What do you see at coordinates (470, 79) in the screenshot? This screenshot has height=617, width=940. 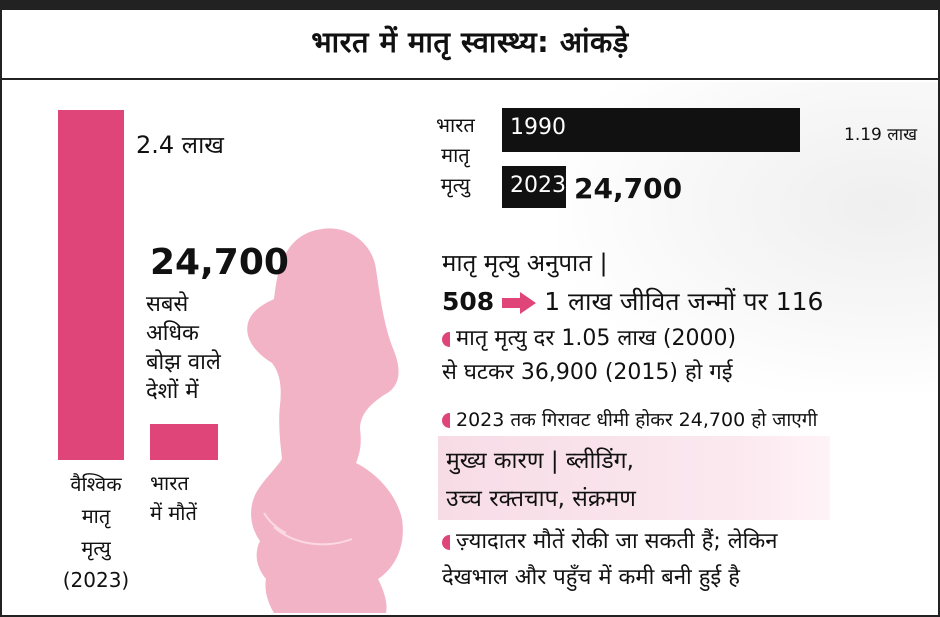 I see `title-divider` at bounding box center [470, 79].